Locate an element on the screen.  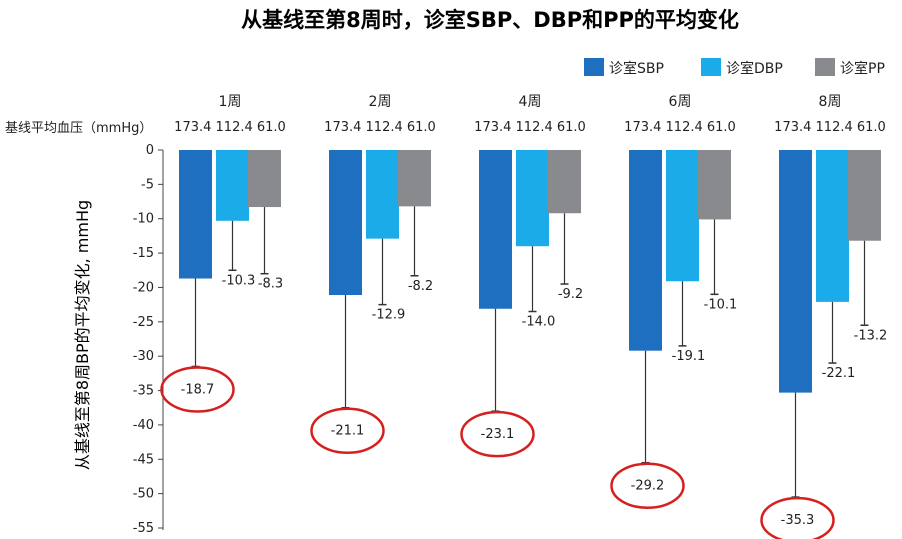
y-tick-label: -5 is located at coordinates (147, 184).